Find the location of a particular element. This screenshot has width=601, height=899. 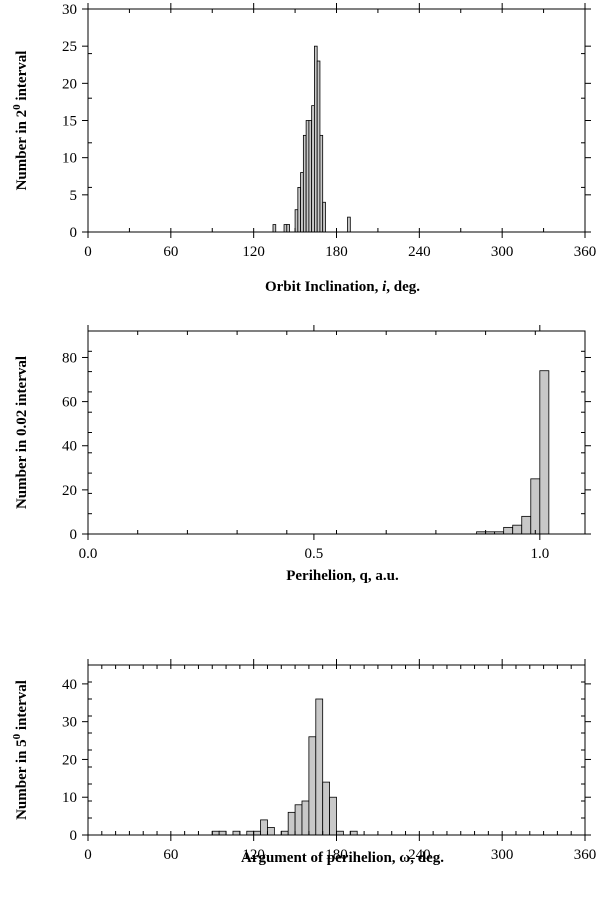

x-axis-title: Orbit Inclination, i, deg. is located at coordinates (342, 287).